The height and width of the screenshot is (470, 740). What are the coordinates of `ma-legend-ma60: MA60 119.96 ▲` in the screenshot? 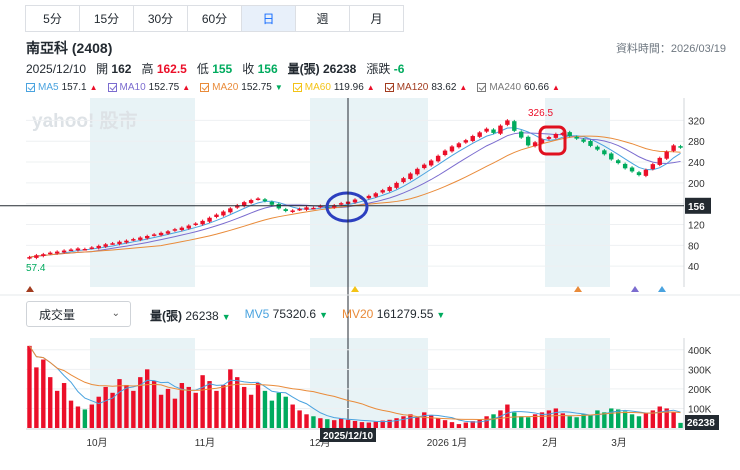 It's located at (333, 87).